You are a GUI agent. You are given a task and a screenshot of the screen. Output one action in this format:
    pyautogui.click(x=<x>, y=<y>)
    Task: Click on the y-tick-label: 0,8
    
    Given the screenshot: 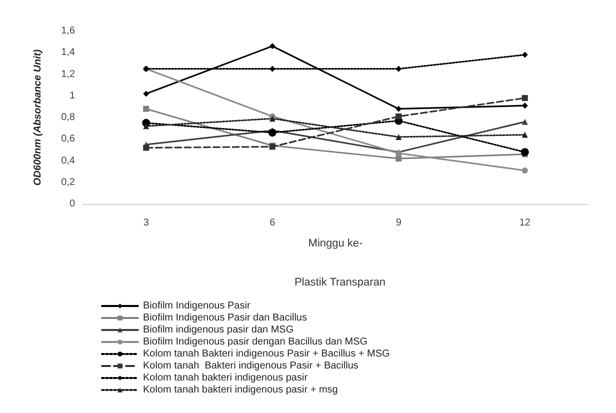 What is the action you would take?
    pyautogui.click(x=68, y=117)
    